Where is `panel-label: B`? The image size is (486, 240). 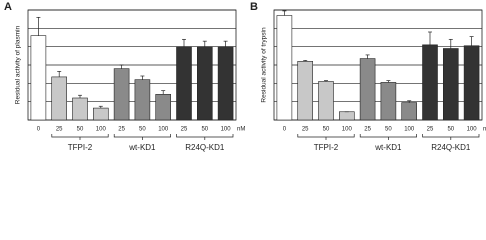
panel-label: B is located at coordinates (254, 7).